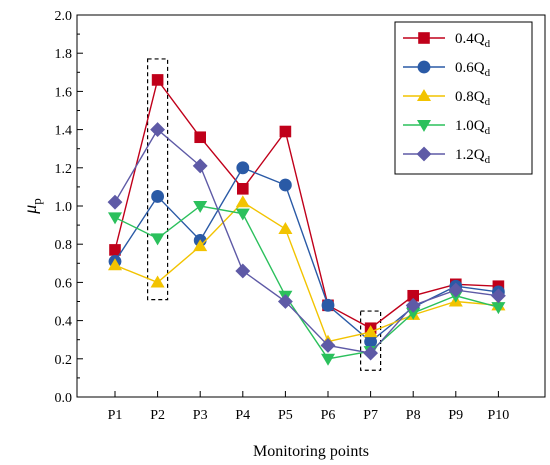  Describe the element at coordinates (64, 245) in the screenshot. I see `y-tick-label: 0.8` at that location.